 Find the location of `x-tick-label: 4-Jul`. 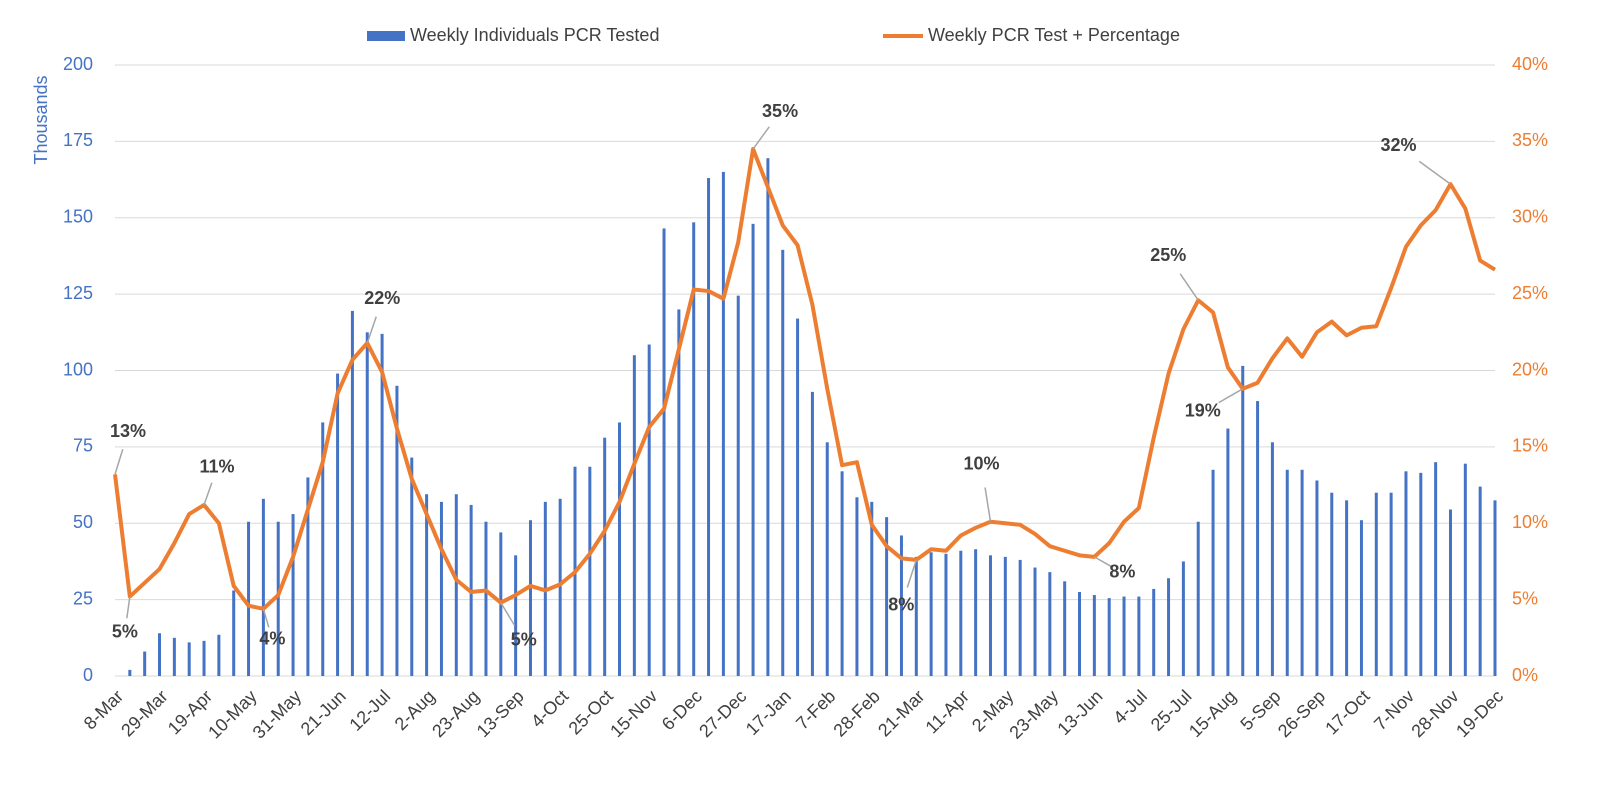

x-tick-label: 4-Jul is located at coordinates (1130, 707).